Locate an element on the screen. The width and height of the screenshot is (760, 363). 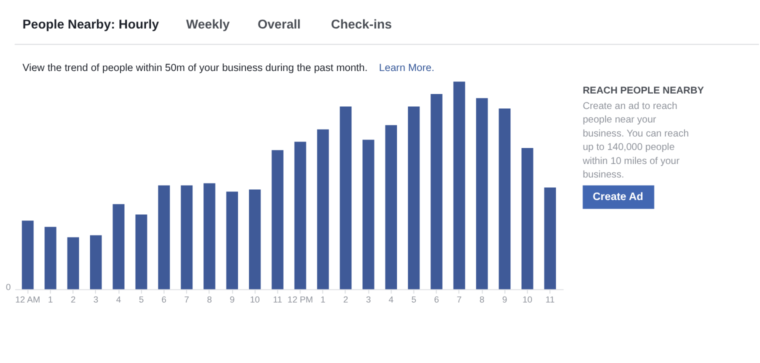
text: Overall is located at coordinates (279, 24).